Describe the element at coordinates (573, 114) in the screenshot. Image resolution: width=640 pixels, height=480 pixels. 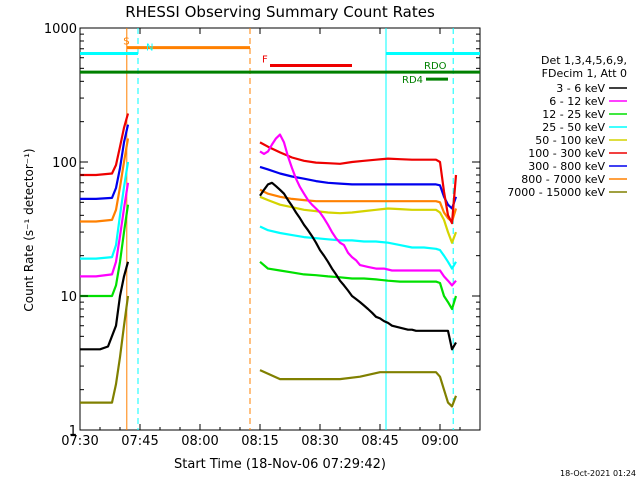
I see `legend-label-12-25-kev: 12 - 25 keV` at that location.